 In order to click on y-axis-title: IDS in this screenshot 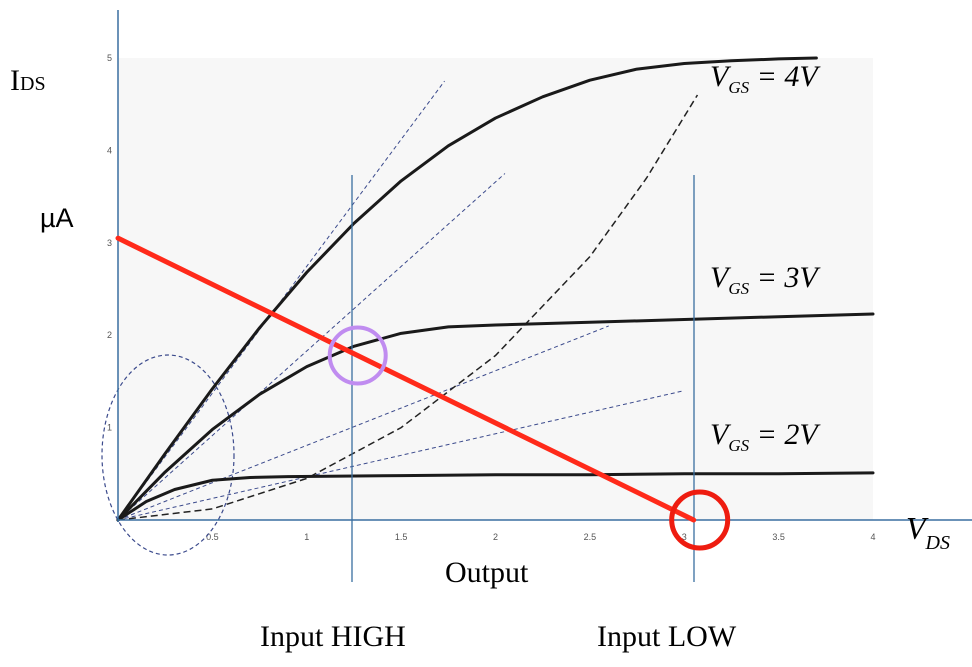, I will do `click(28, 81)`.